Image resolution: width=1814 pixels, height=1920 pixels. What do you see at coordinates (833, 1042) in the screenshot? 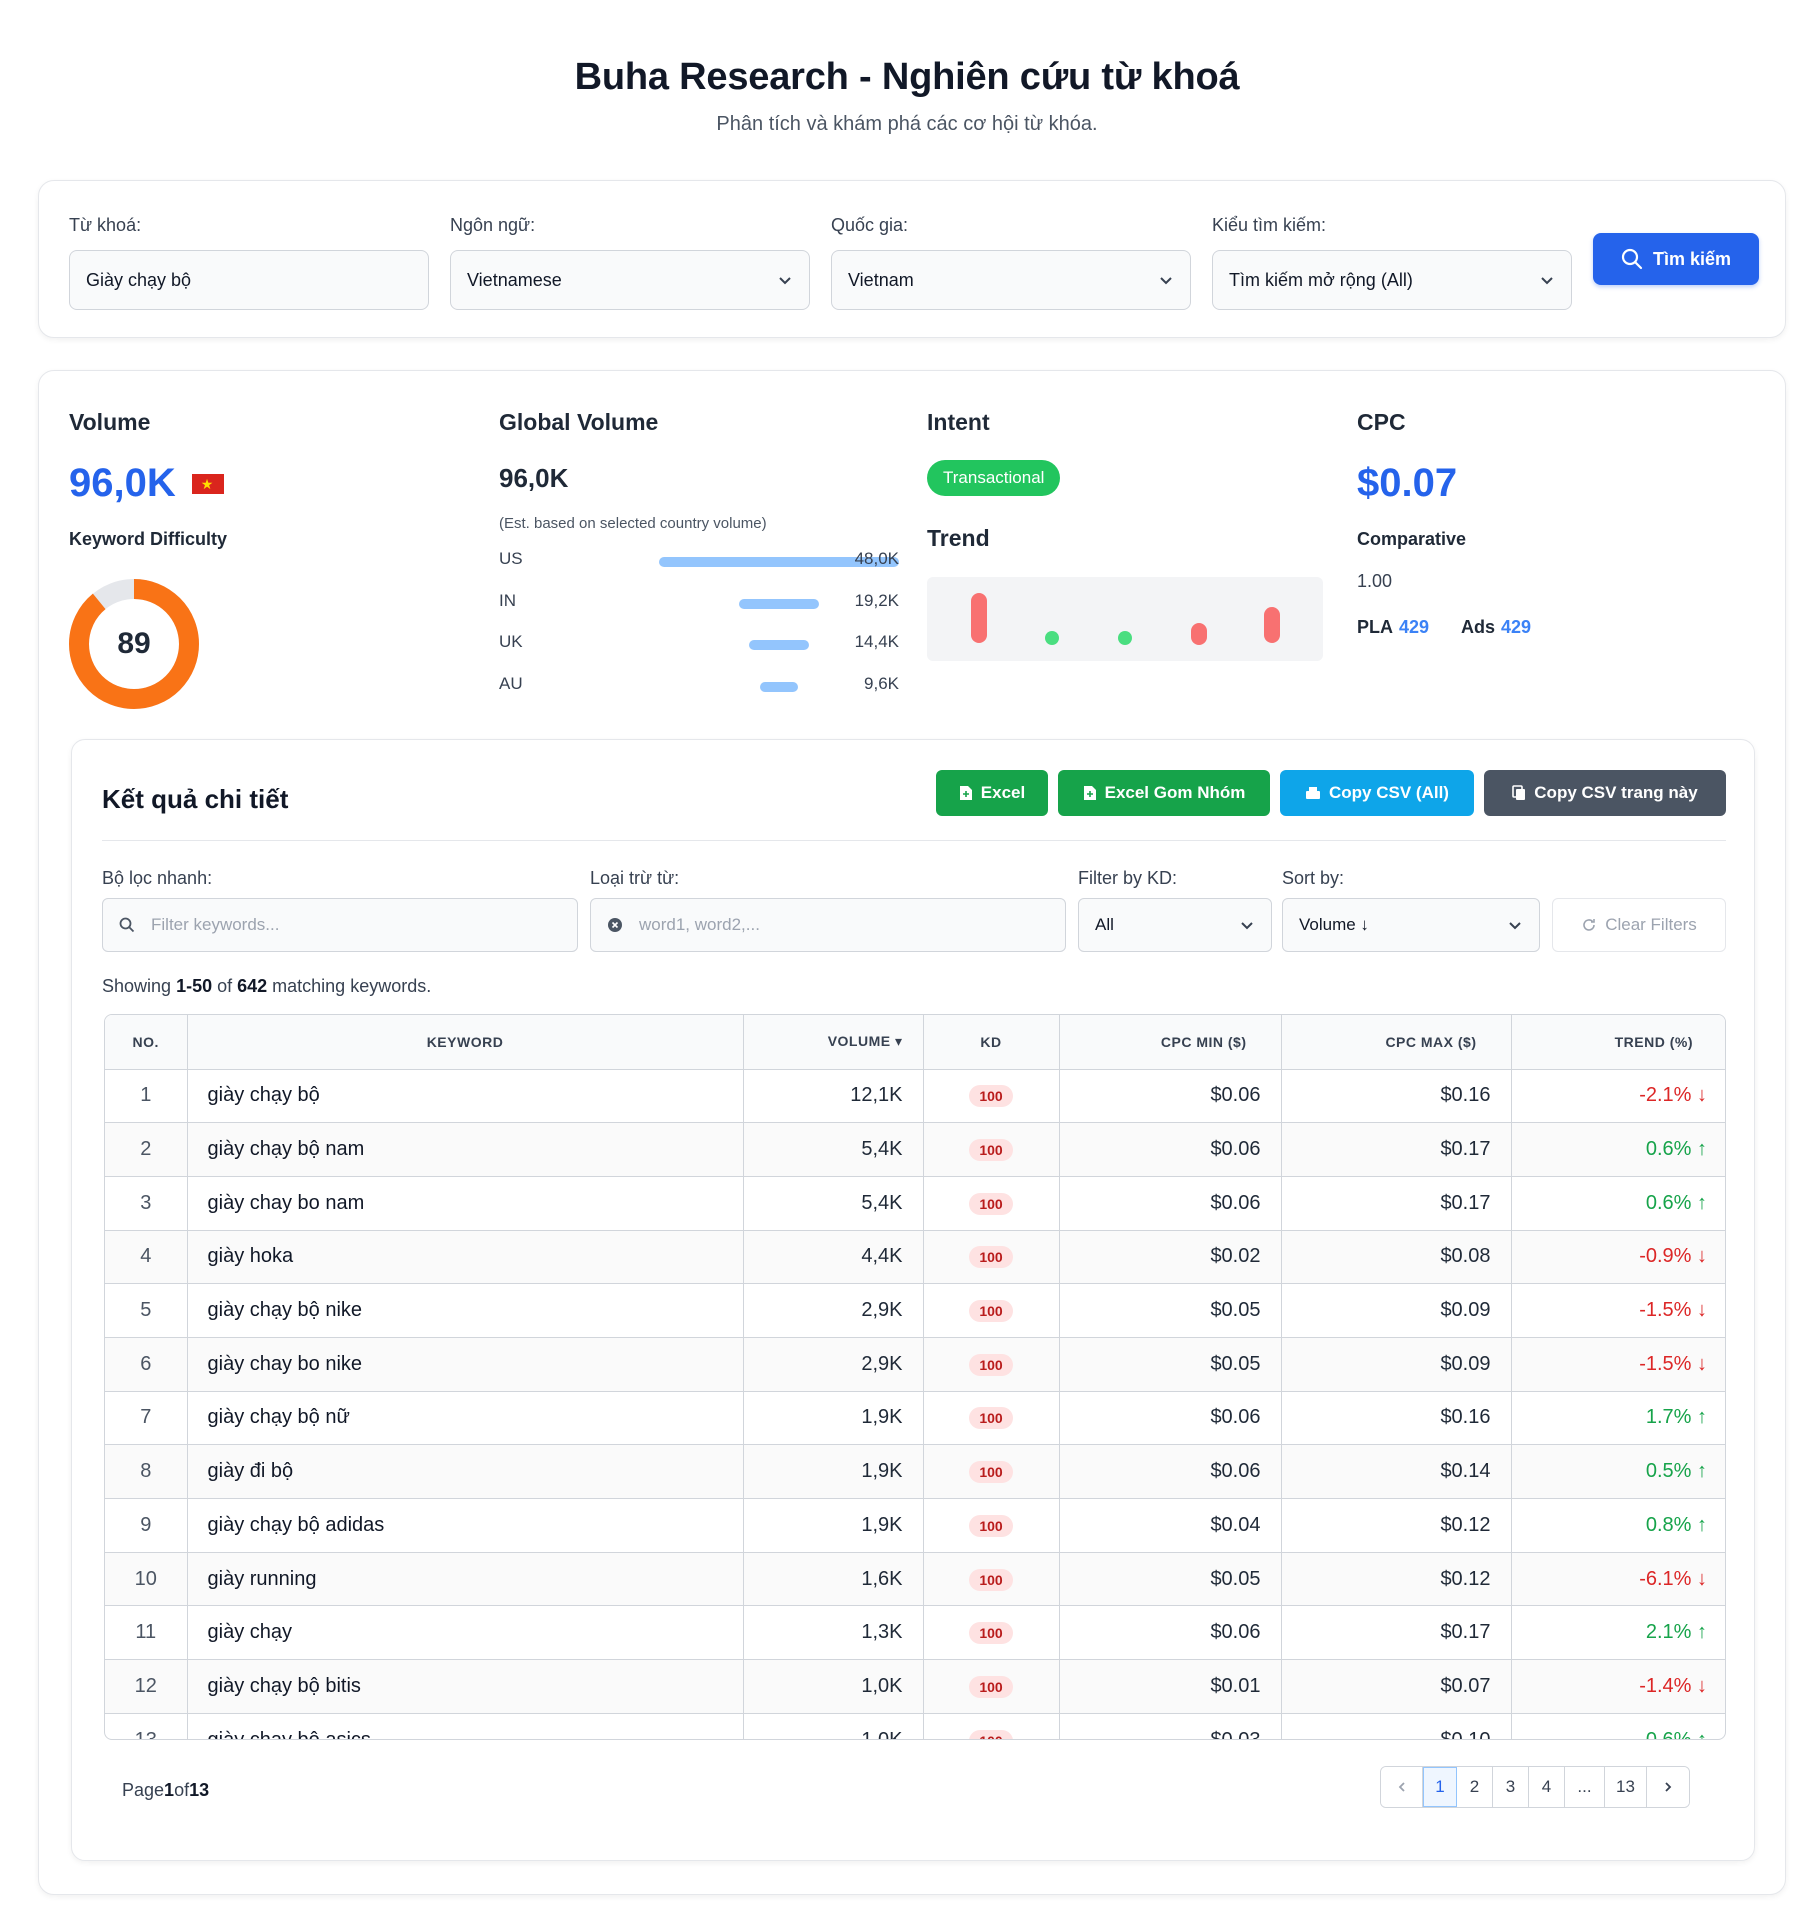
I see `col-volume: VOLUME ▾` at bounding box center [833, 1042].